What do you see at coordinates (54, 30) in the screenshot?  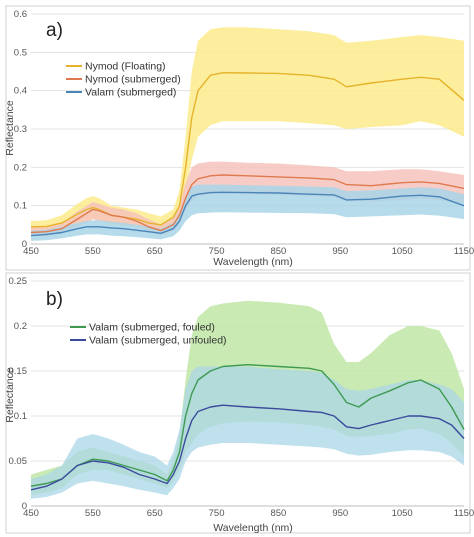 I see `panel-a-label: a)` at bounding box center [54, 30].